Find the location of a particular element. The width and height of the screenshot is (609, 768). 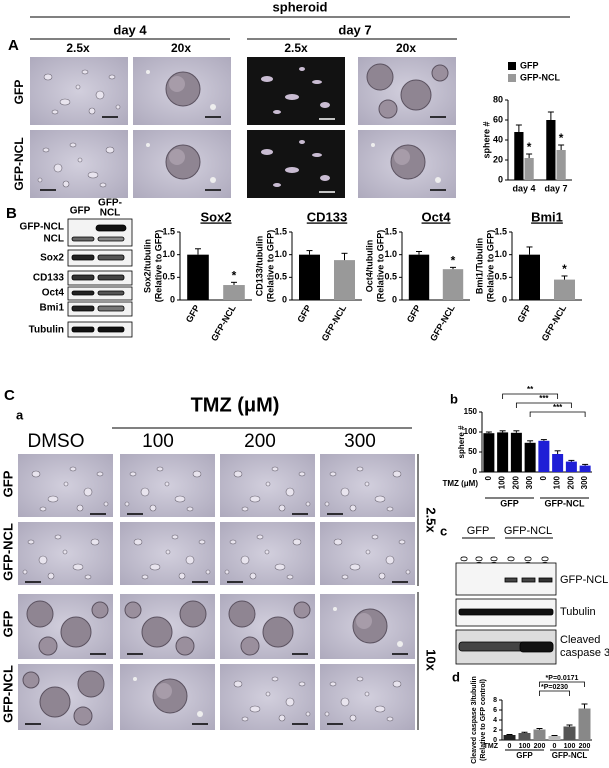

y-tick-label: 8 is located at coordinates (495, 700).